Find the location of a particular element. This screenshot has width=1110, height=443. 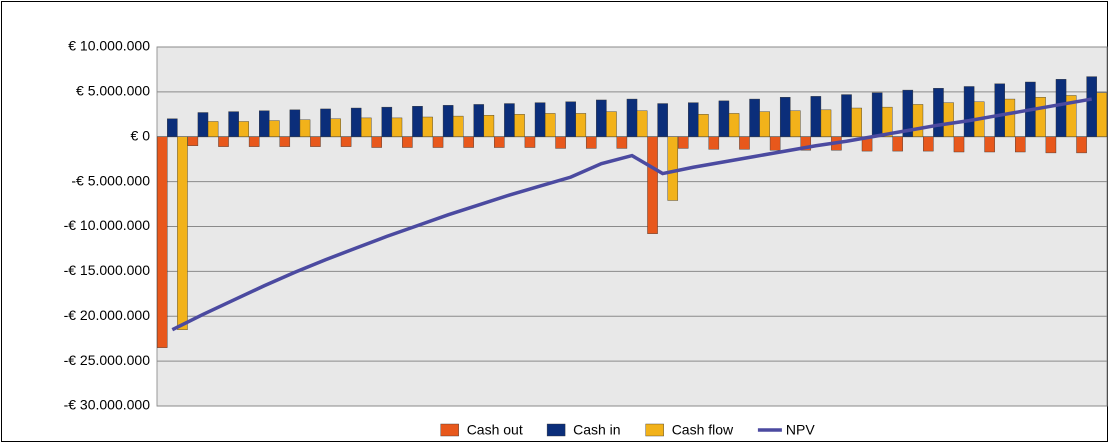

legend-label: Cash out is located at coordinates (495, 430).